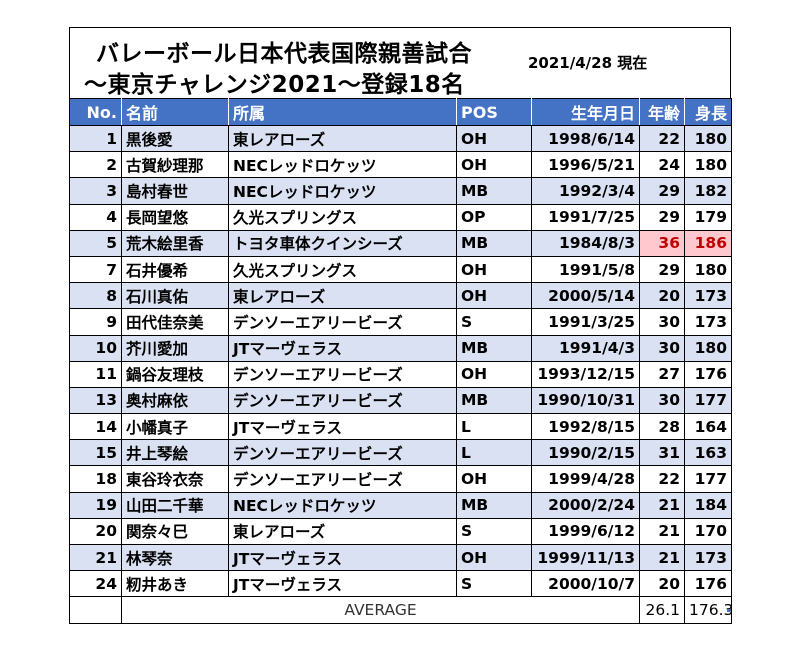 The width and height of the screenshot is (800, 667). I want to click on cell-no: 7, so click(95, 269).